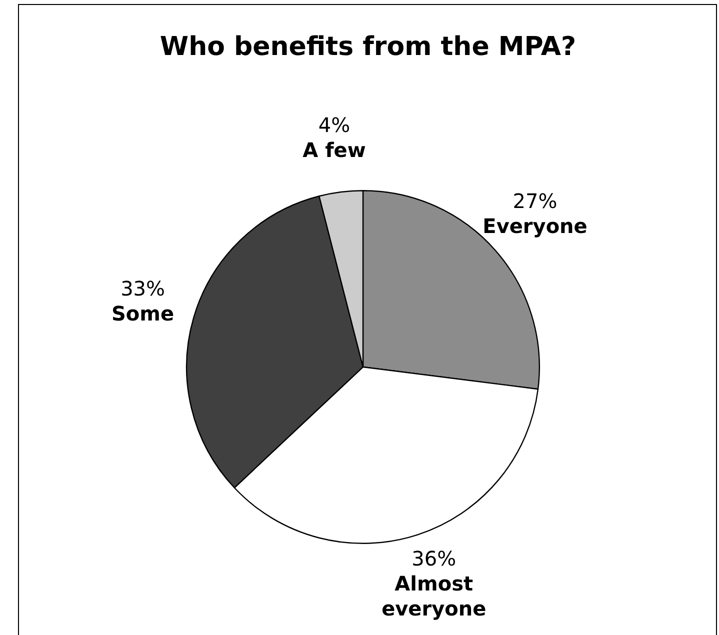 This screenshot has width=719, height=635. I want to click on slice-label: A few, so click(334, 150).